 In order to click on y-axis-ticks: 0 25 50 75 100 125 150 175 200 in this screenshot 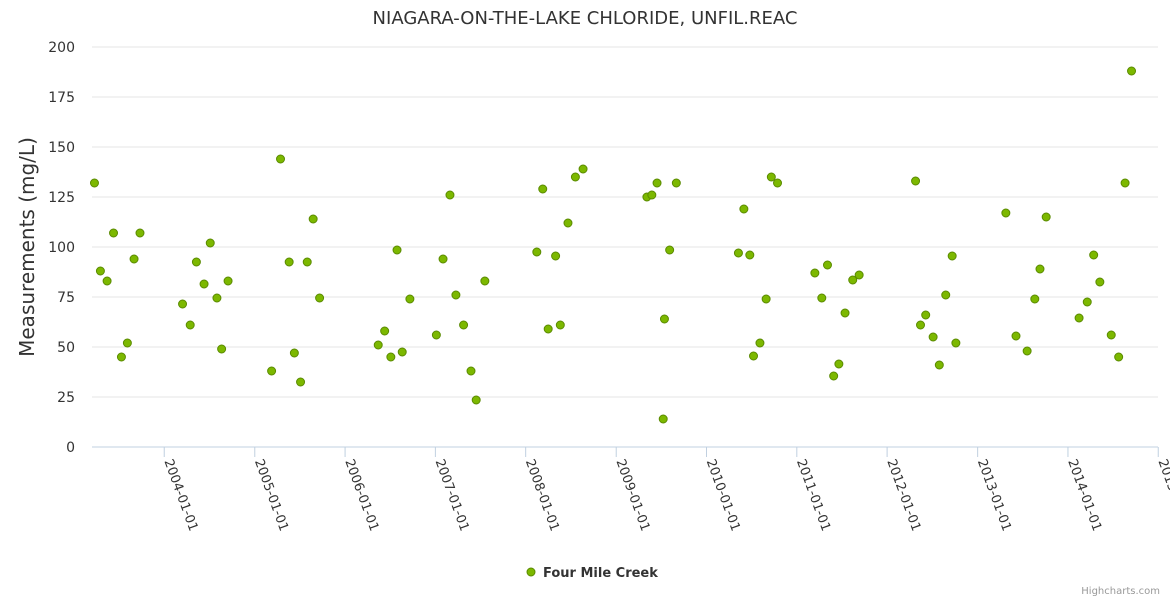, I will do `click(61, 248)`.